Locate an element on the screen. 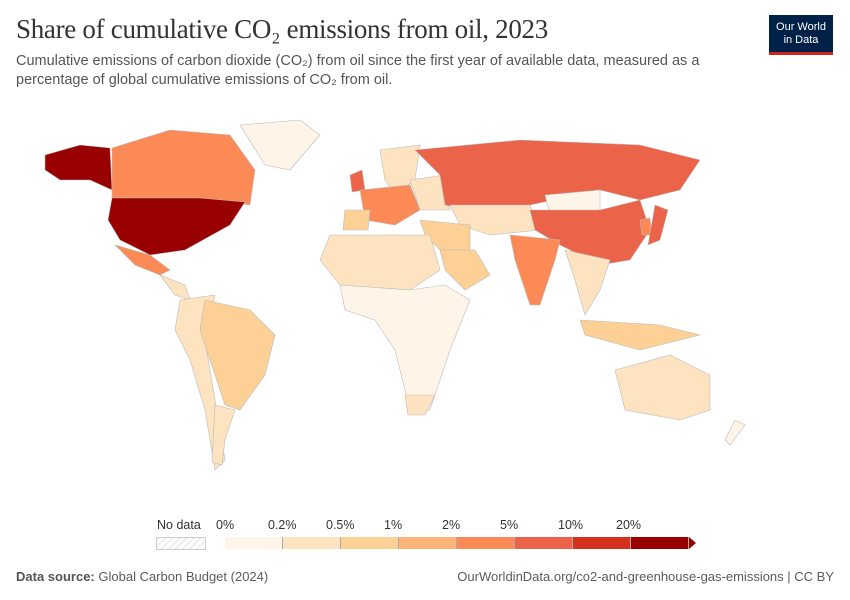 This screenshot has width=850, height=600. country-japan is located at coordinates (658, 225).